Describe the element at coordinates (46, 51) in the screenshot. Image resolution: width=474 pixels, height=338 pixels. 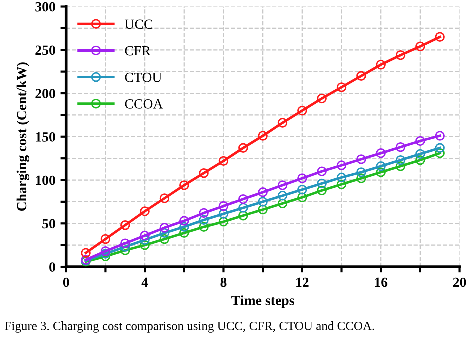
I see `y-tick-label: 250` at that location.